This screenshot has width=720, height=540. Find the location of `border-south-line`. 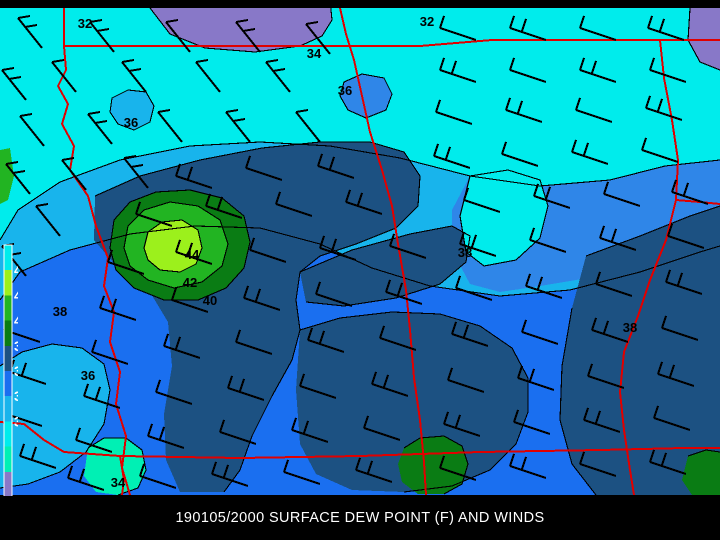

border-south-line is located at coordinates (419, 453).